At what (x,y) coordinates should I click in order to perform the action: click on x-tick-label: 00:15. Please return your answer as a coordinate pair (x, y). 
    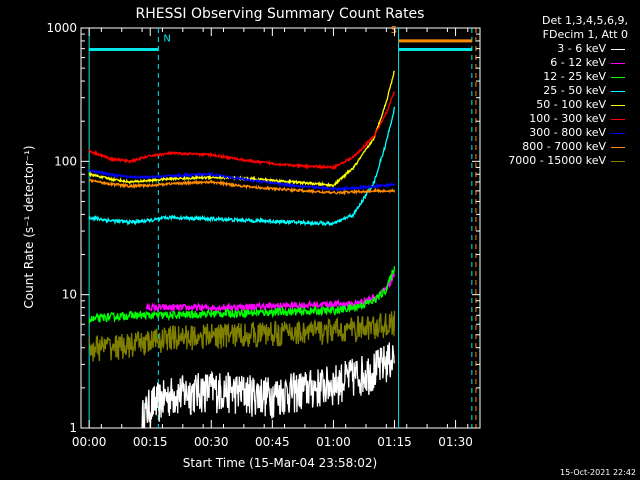
    Looking at the image, I should click on (150, 442).